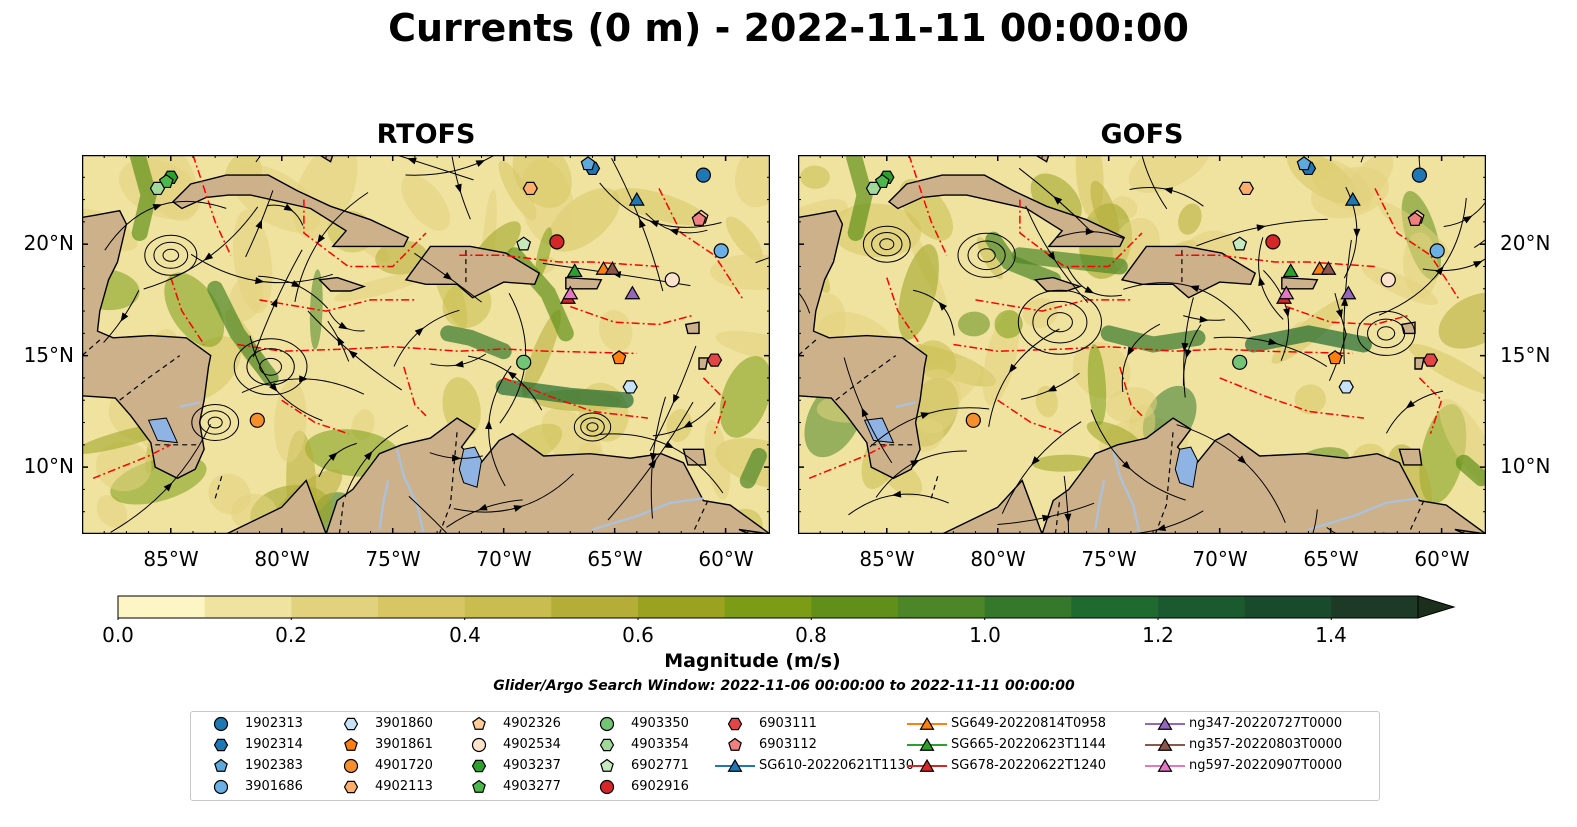 The height and width of the screenshot is (827, 1577). What do you see at coordinates (1188, 272) in the screenshot?
I see `land-hispaniola` at bounding box center [1188, 272].